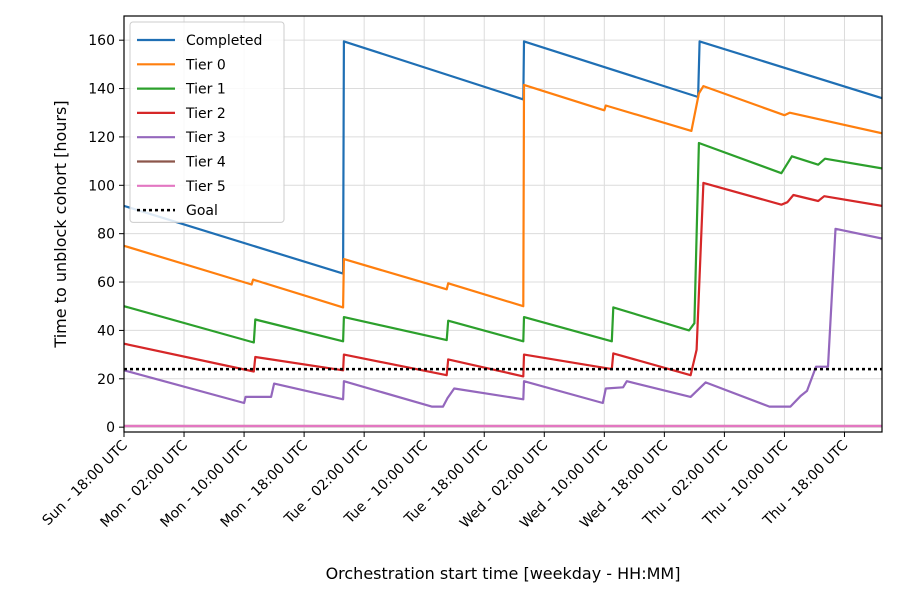 The height and width of the screenshot is (600, 900). What do you see at coordinates (205, 114) in the screenshot?
I see `legend-label: Tier 2` at bounding box center [205, 114].